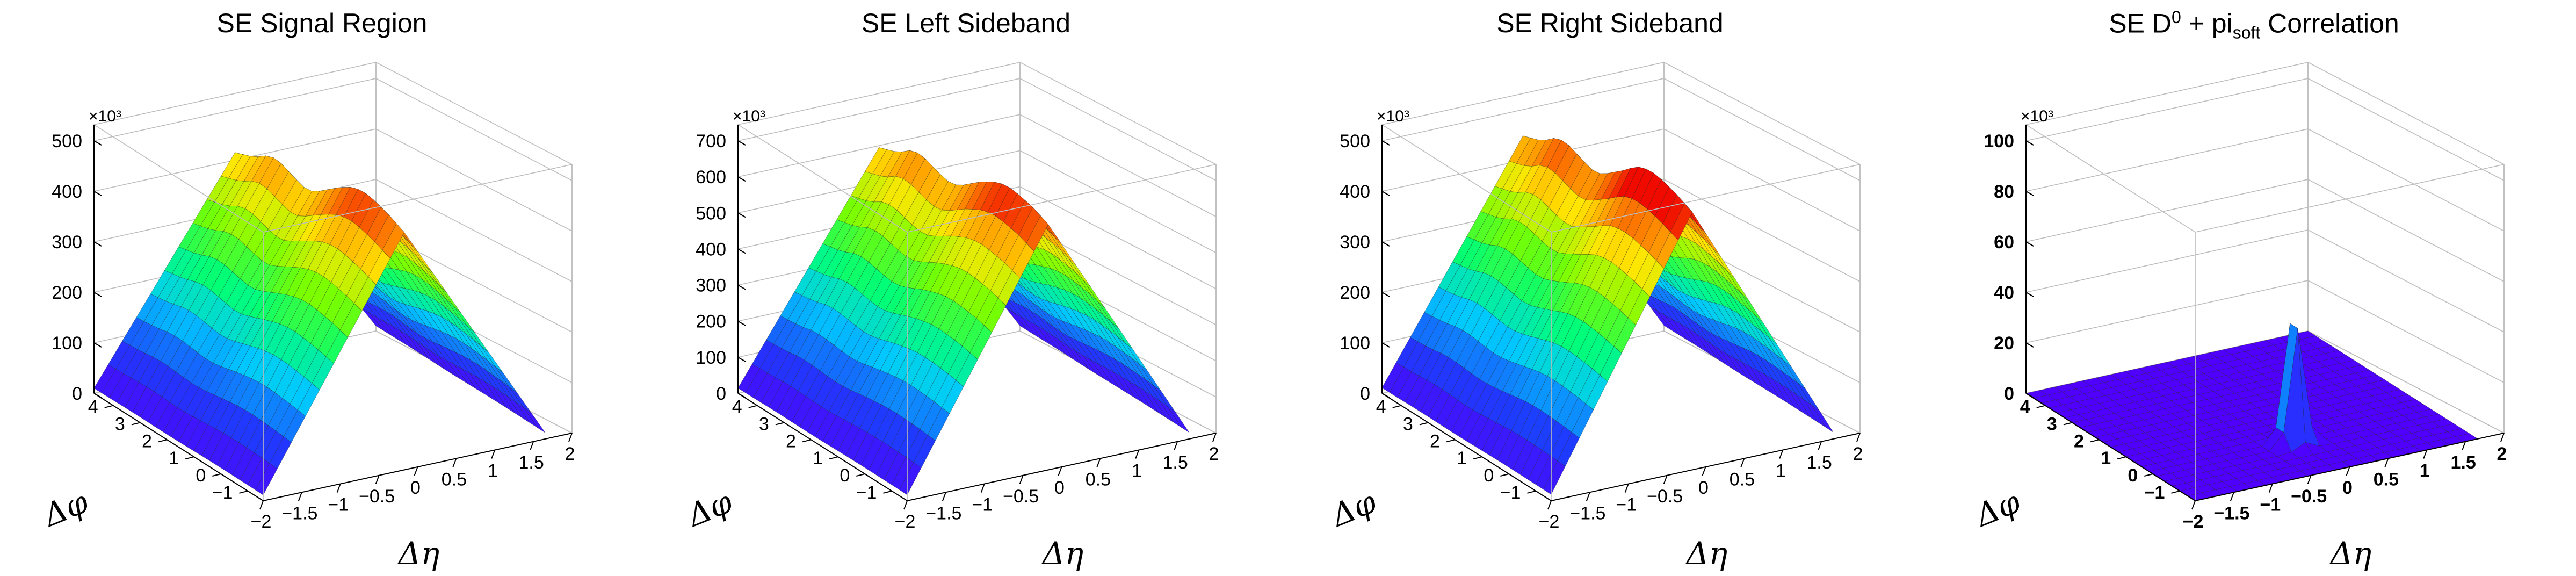 The image size is (2576, 576). Describe the element at coordinates (2176, 17) in the screenshot. I see `title-sup: 0` at that location.